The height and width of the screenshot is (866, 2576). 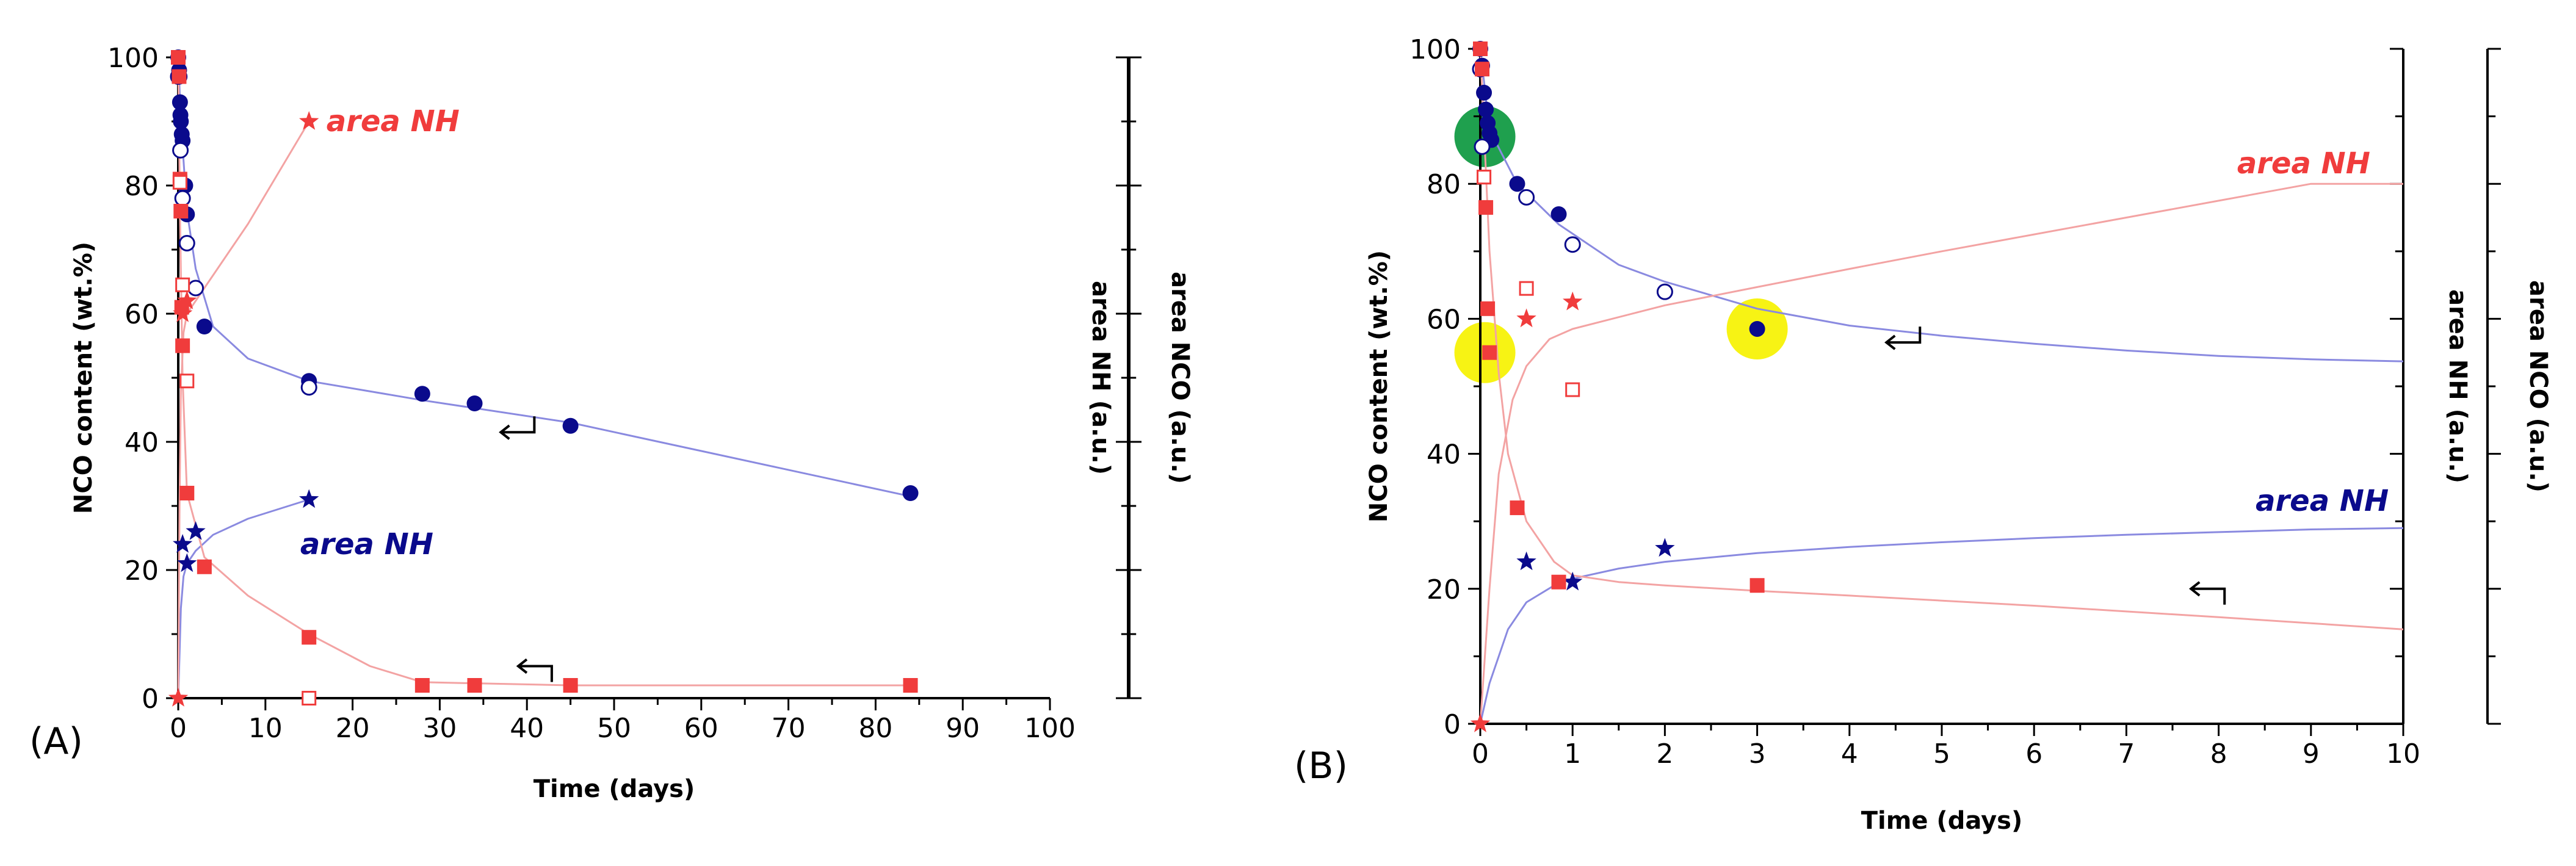 I want to click on x-tick-label: 30, so click(x=439, y=728).